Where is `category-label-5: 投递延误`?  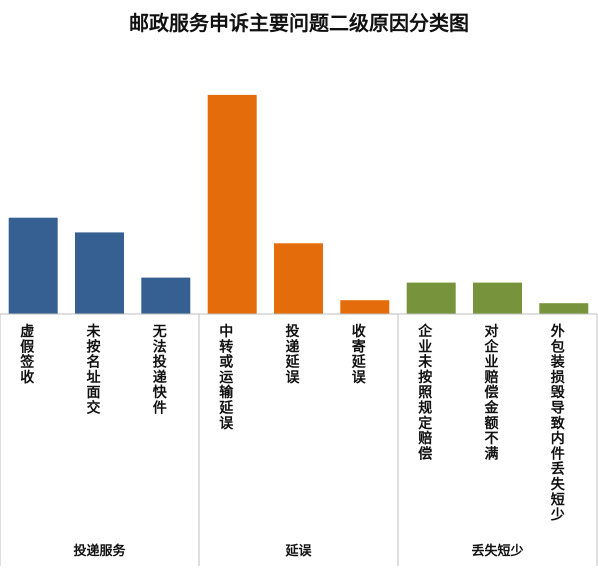 category-label-5: 投递延误 is located at coordinates (293, 355).